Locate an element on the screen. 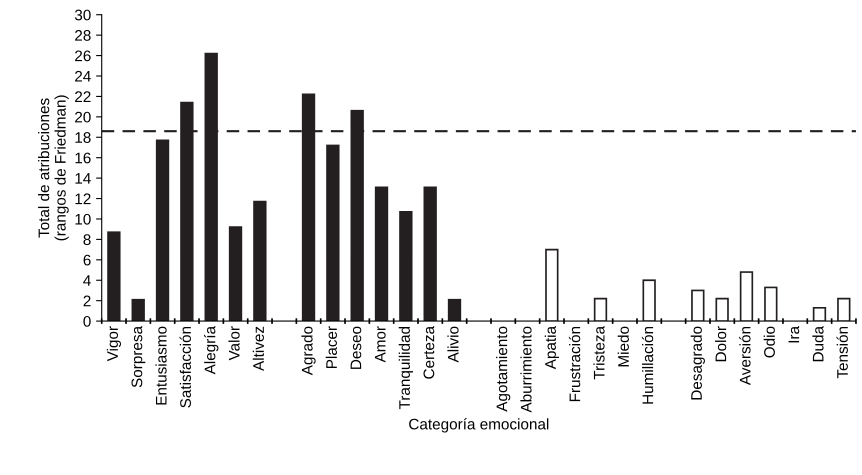  y-tick-label: 14 is located at coordinates (83, 178).